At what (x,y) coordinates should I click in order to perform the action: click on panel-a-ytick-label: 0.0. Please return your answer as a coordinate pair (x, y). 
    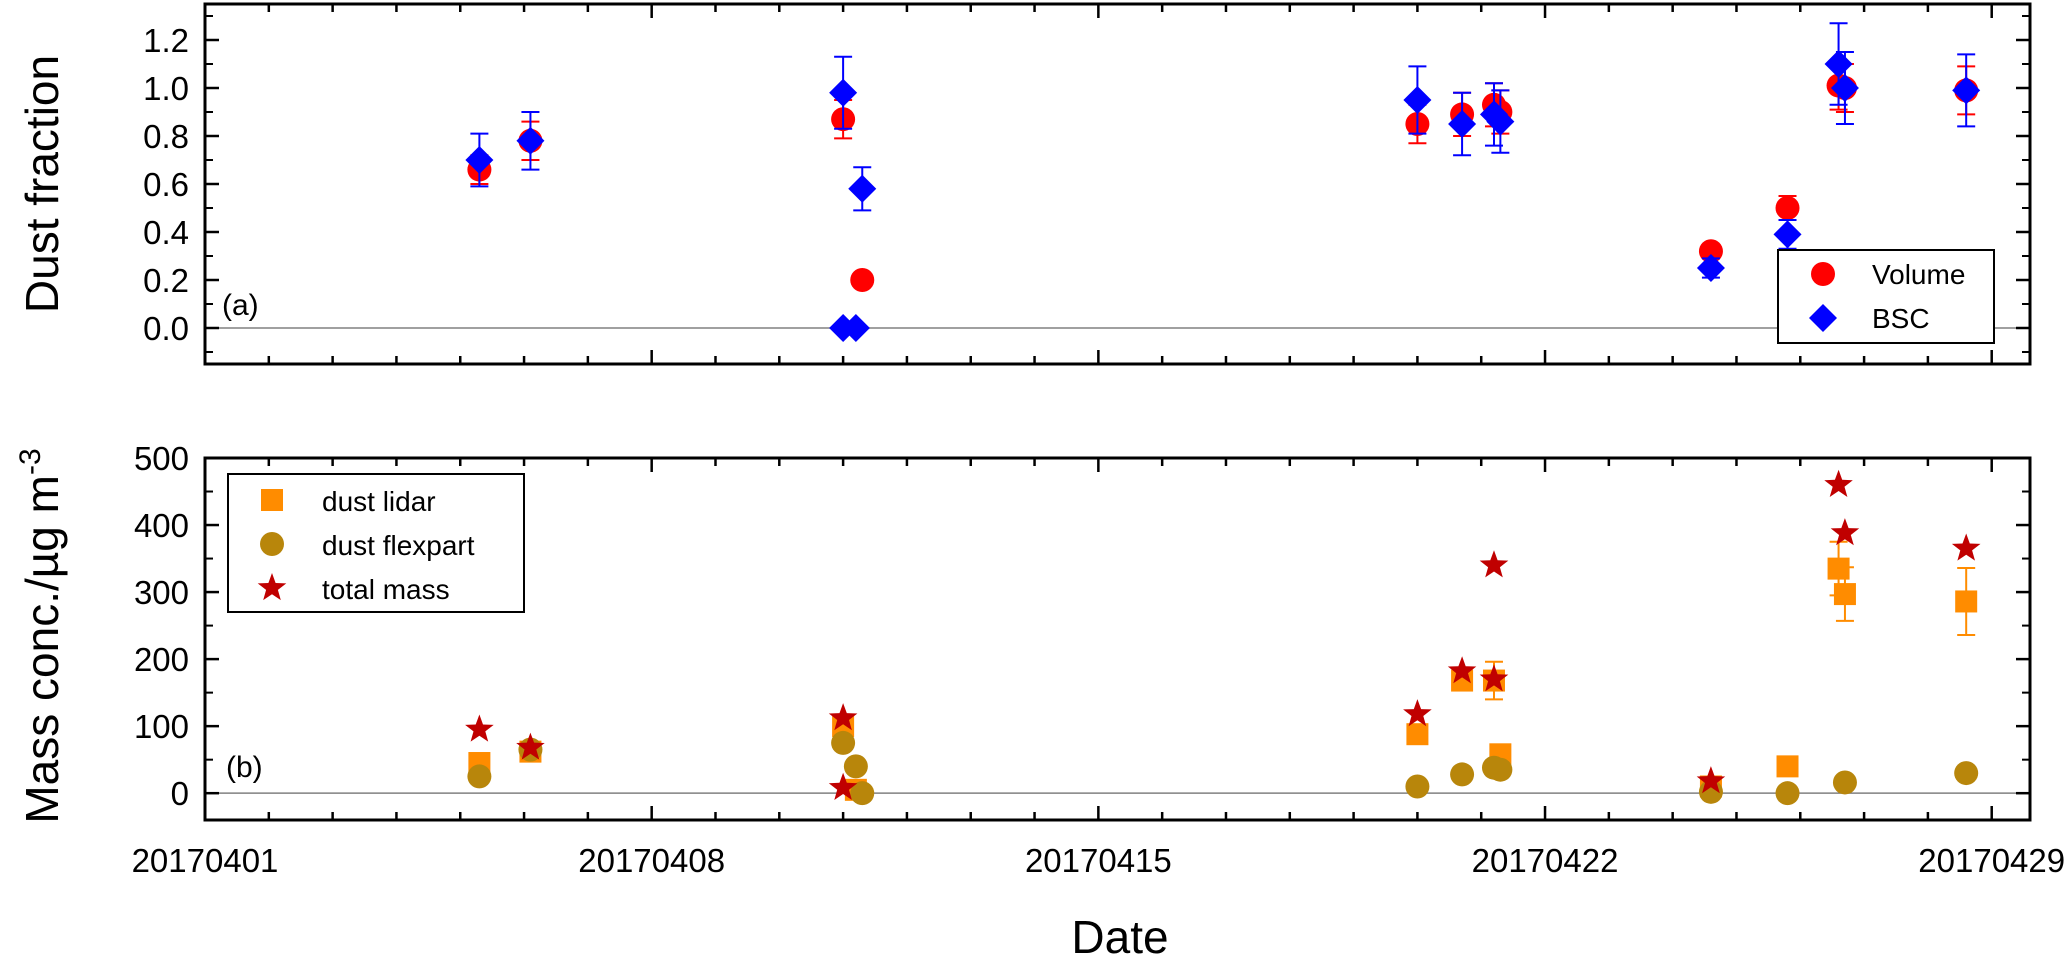
    Looking at the image, I should click on (166, 328).